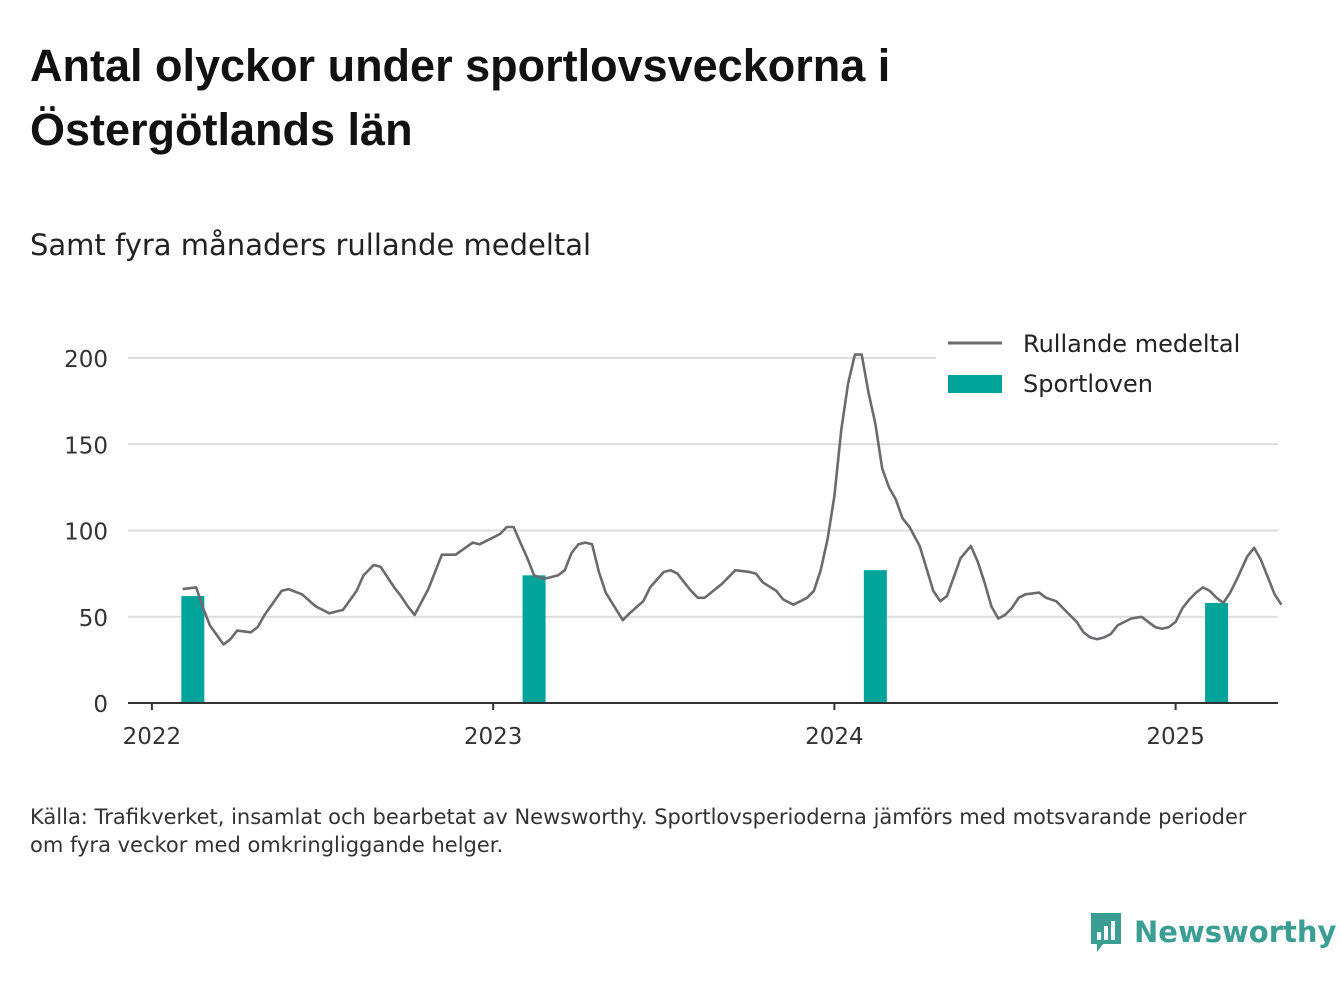 The height and width of the screenshot is (984, 1340). Describe the element at coordinates (493, 737) in the screenshot. I see `x-tick-label: 2023` at that location.